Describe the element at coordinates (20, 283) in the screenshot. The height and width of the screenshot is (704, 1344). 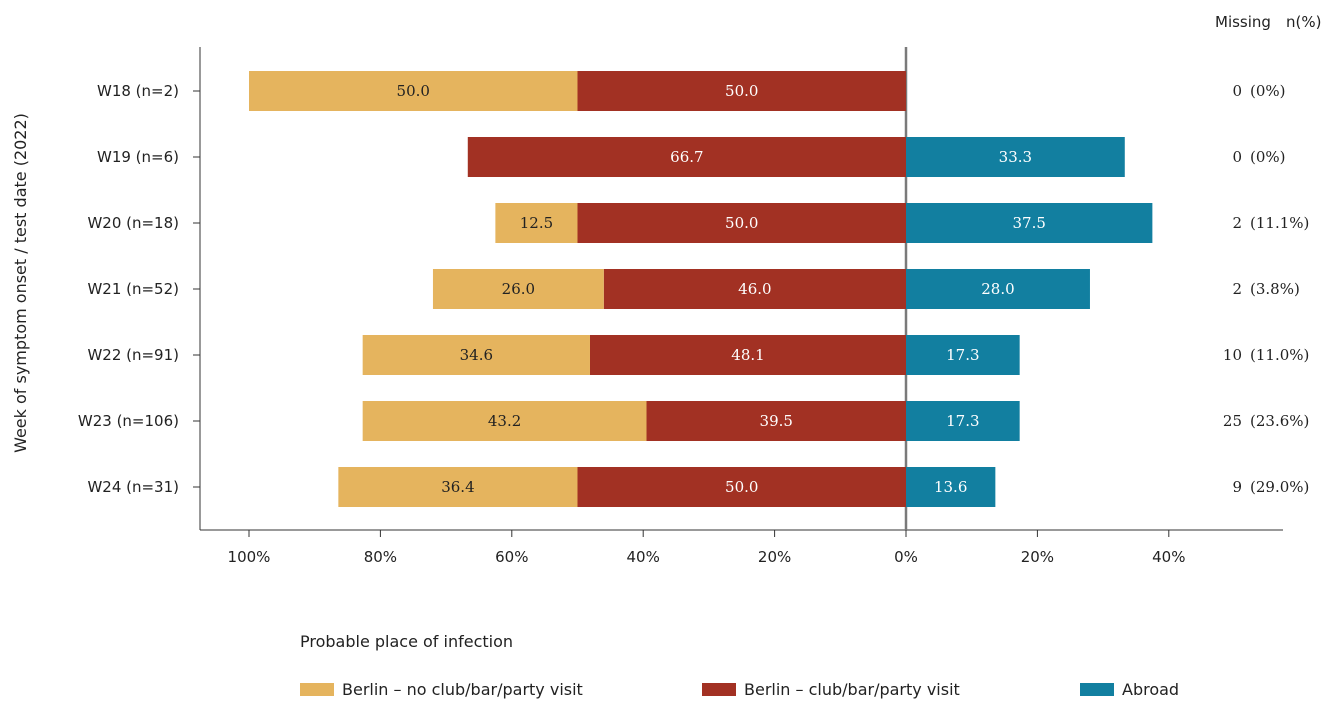
I see `y-axis-title: Week of symptom onset / test date (2022)` at that location.